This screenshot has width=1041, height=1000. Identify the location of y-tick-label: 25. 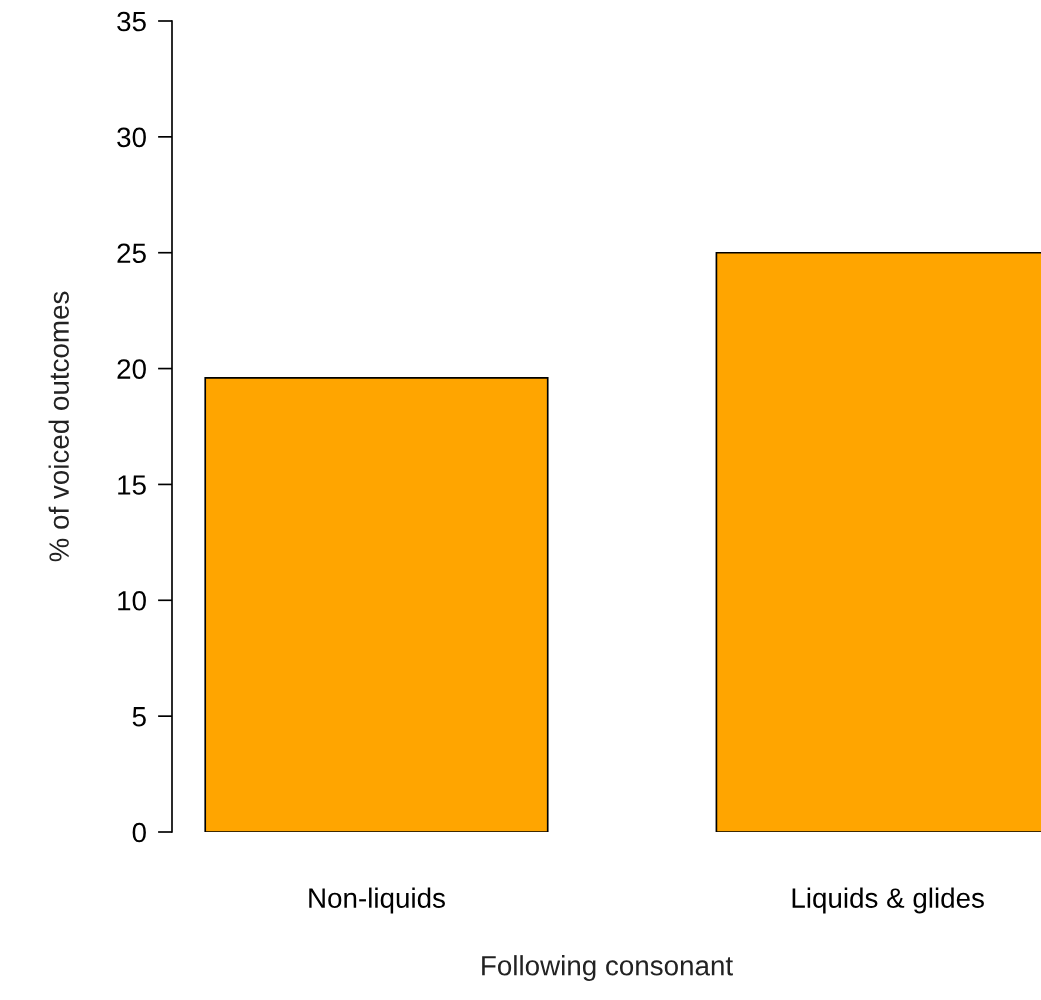
(131, 253).